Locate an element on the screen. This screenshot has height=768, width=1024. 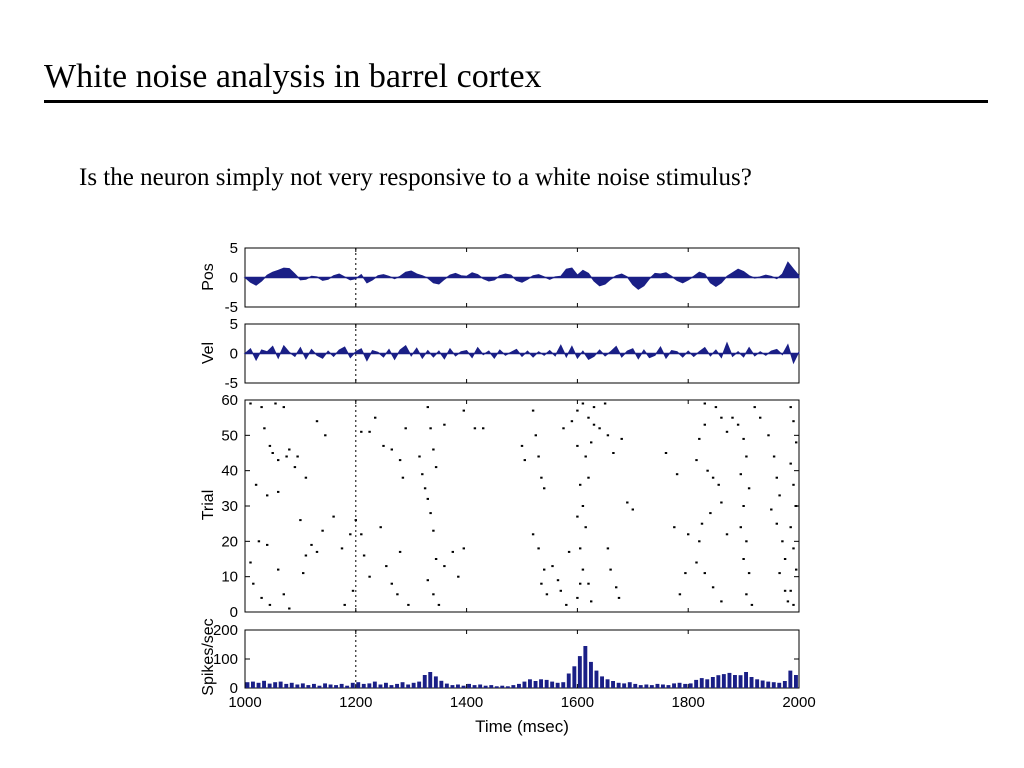
panel-vel-ylabel: Vel is located at coordinates (208, 353).